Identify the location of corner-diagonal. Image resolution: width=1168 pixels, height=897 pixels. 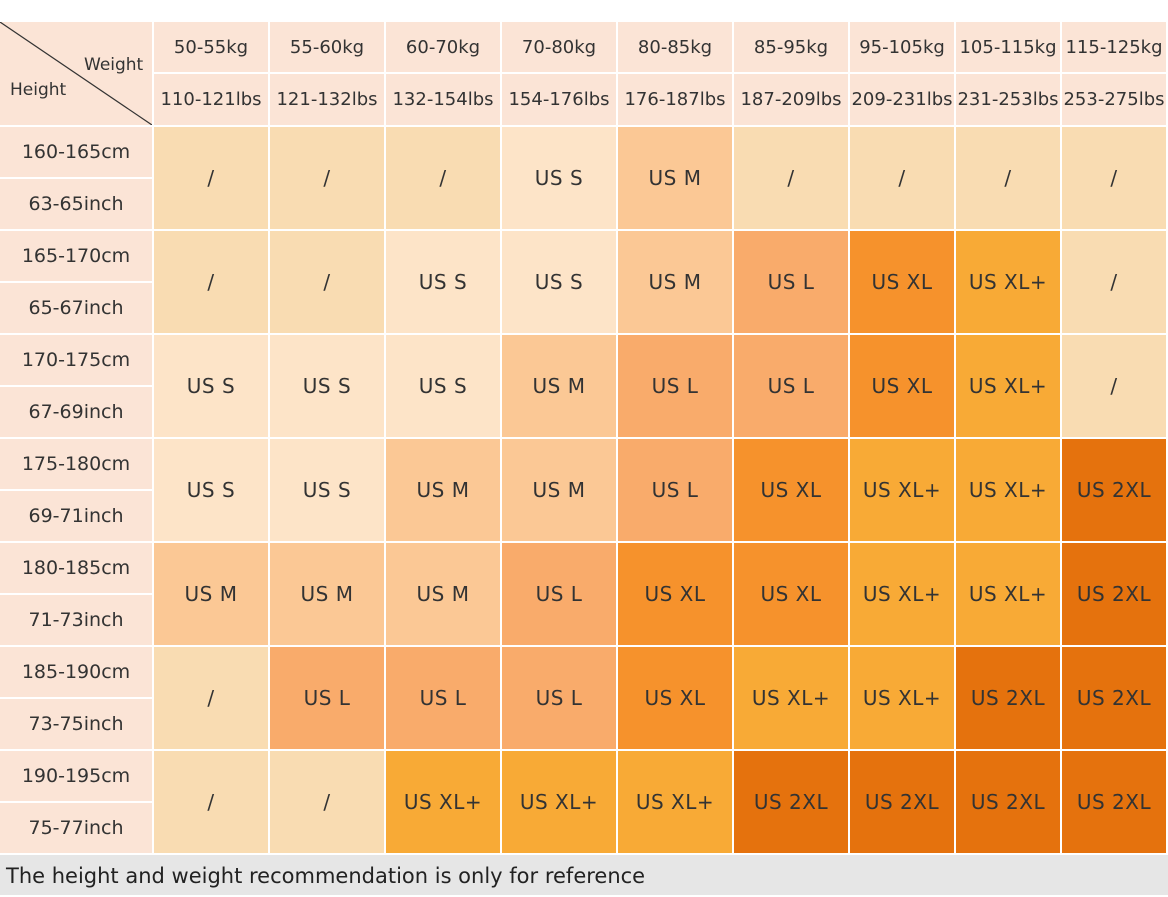
(76, 73).